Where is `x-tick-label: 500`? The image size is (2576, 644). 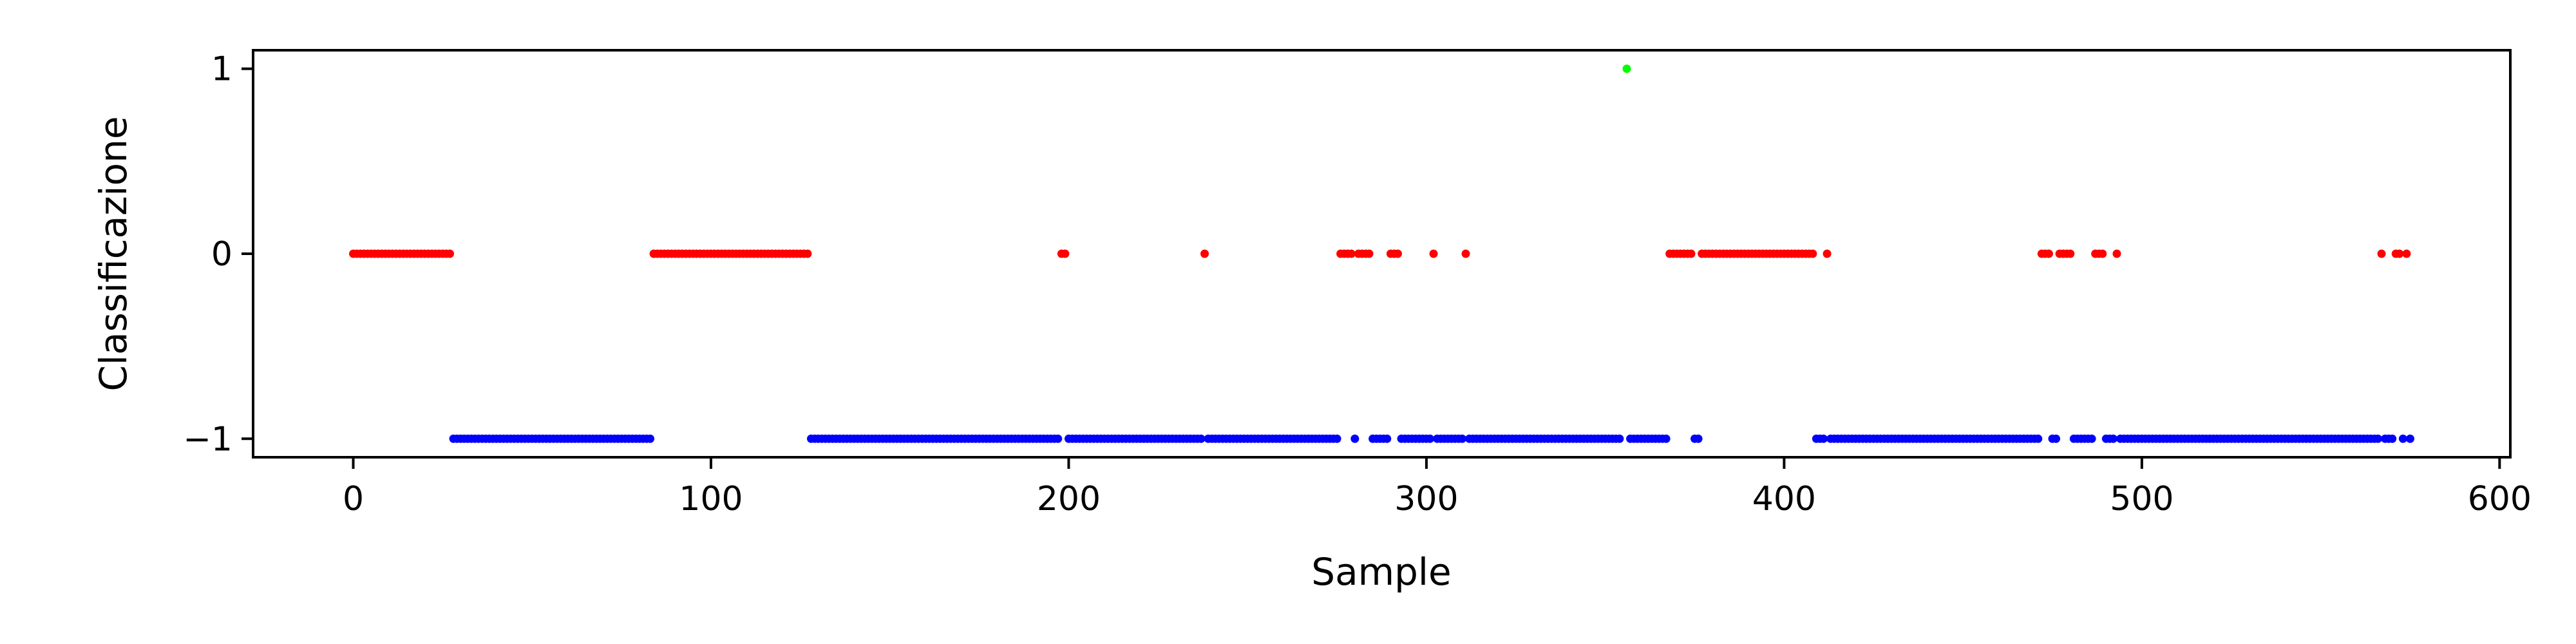
x-tick-label: 500 is located at coordinates (2142, 499).